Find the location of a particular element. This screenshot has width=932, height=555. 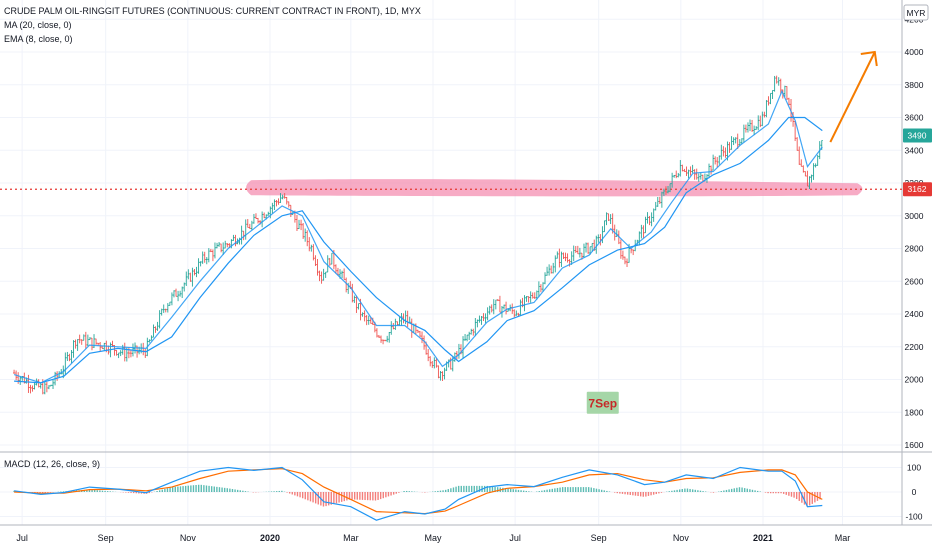

ema-legend: EMA (8, close, 0) is located at coordinates (38, 39).